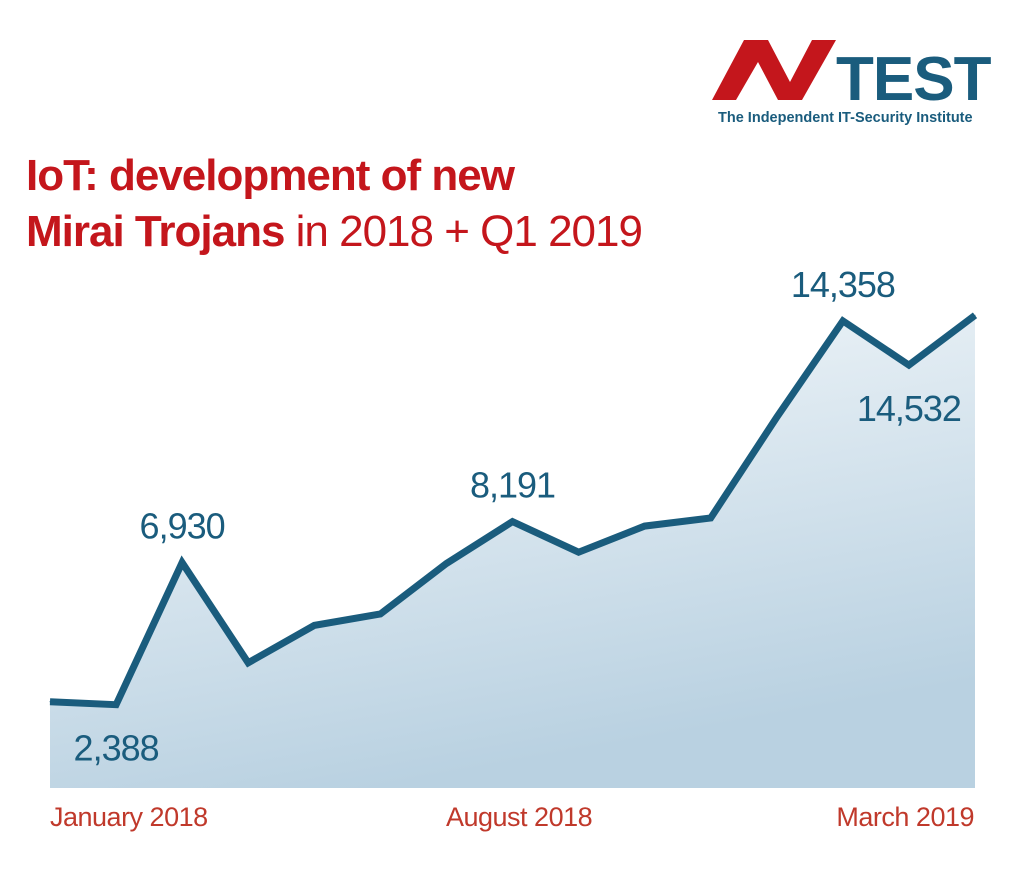 The height and width of the screenshot is (879, 1024). I want to click on chart-title-line-2: Mirai Trojans in 2018 + Q1 2019, so click(334, 231).